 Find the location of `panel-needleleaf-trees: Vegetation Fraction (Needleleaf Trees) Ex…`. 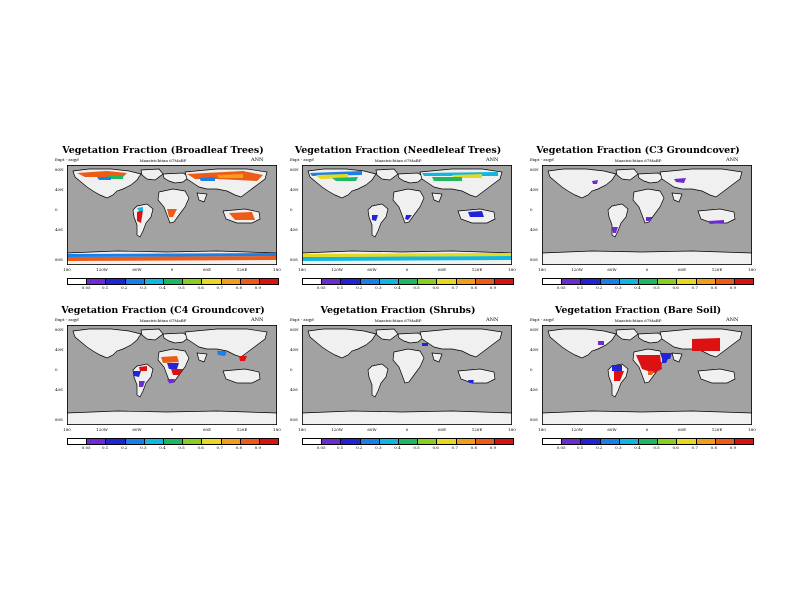

panel-needleleaf-trees: Vegetation Fraction (Needleleaf Trees) Ex… is located at coordinates (410, 235).